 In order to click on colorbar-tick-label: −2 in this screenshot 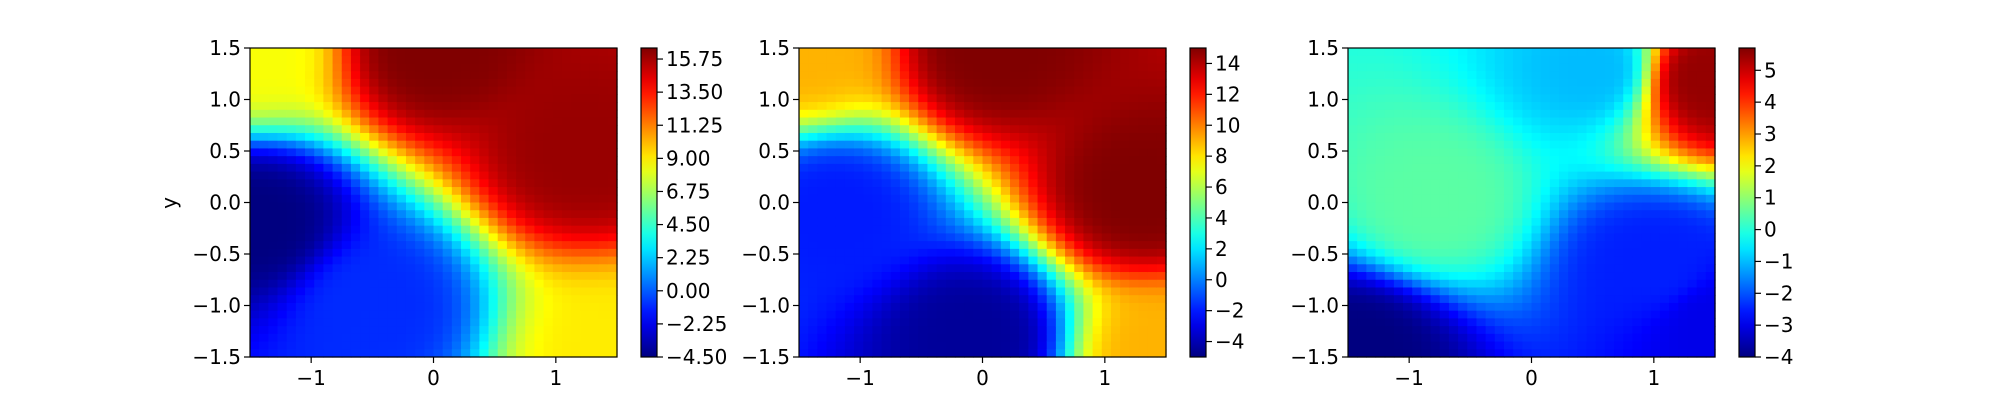, I will do `click(1229, 311)`.